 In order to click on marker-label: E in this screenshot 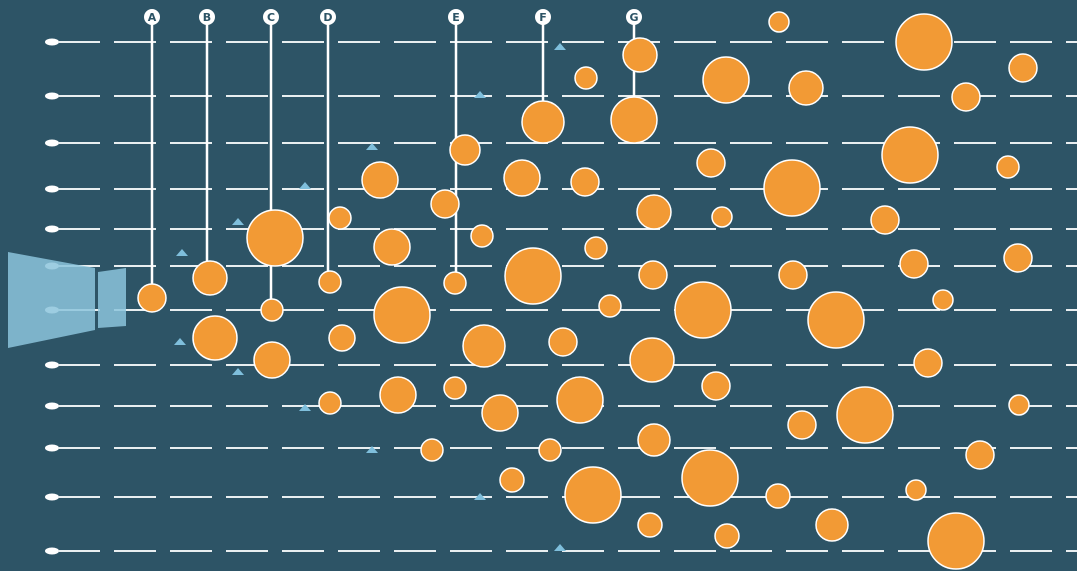, I will do `click(456, 17)`.